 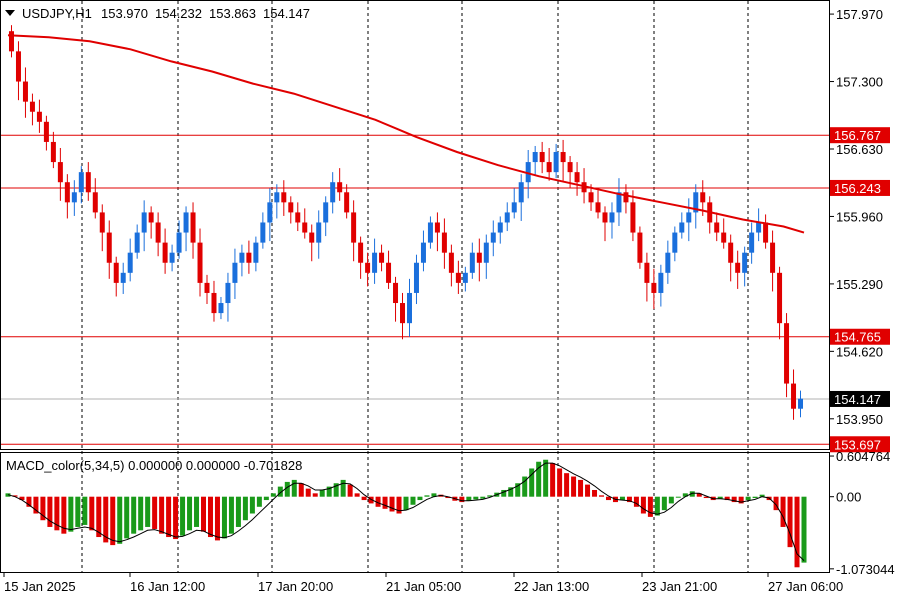 What do you see at coordinates (167, 586) in the screenshot?
I see `time-tick-label: 16 Jan 12:00` at bounding box center [167, 586].